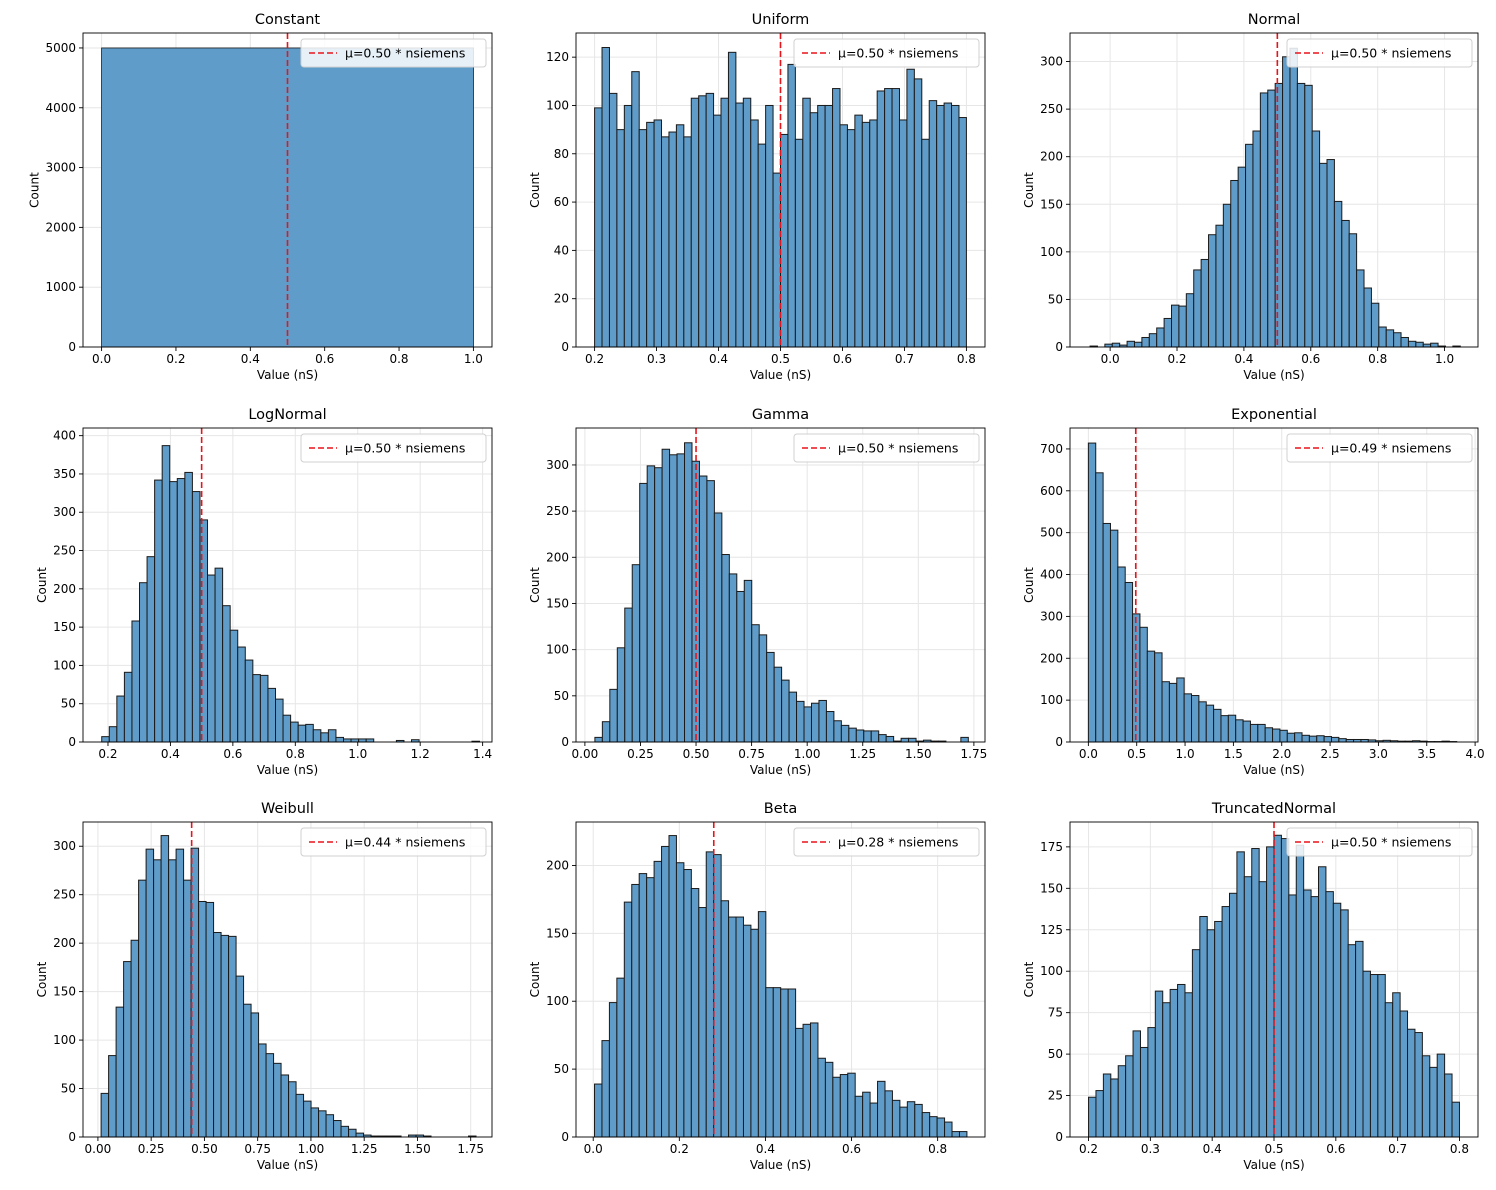  Describe the element at coordinates (561, 202) in the screenshot. I see `y-tick-label: 60` at that location.